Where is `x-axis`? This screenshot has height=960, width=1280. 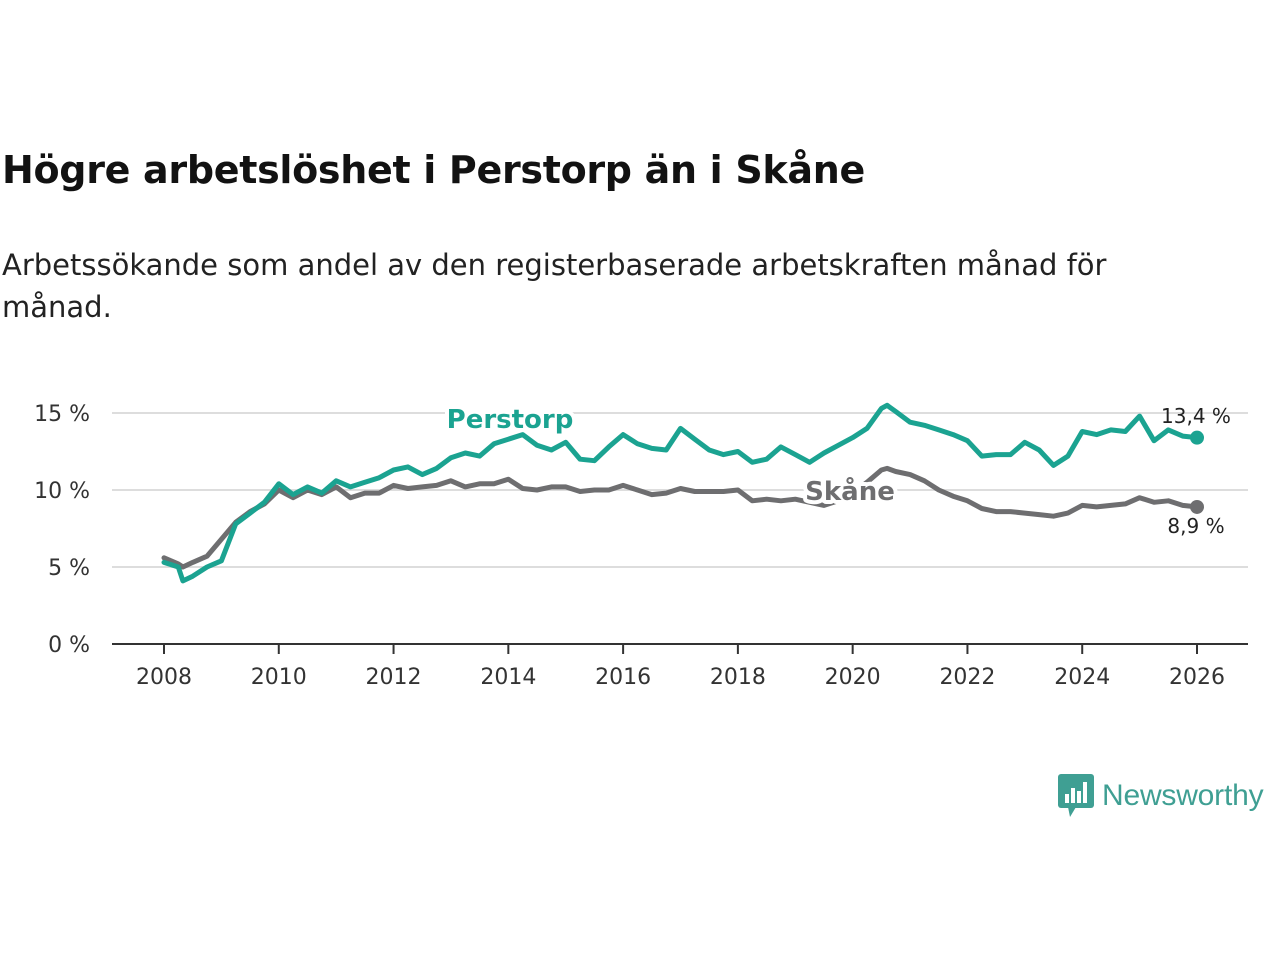 x-axis is located at coordinates (680, 648).